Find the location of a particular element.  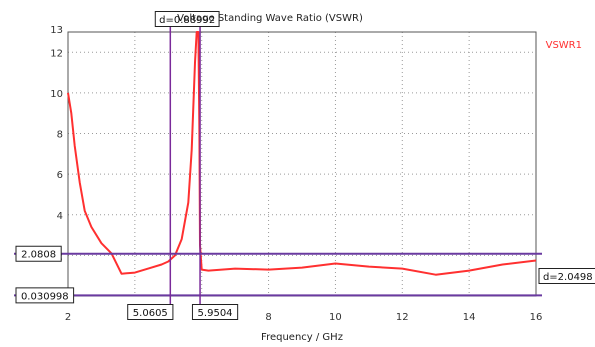

marker-label-y2-text: 0.030998 is located at coordinates (45, 296).